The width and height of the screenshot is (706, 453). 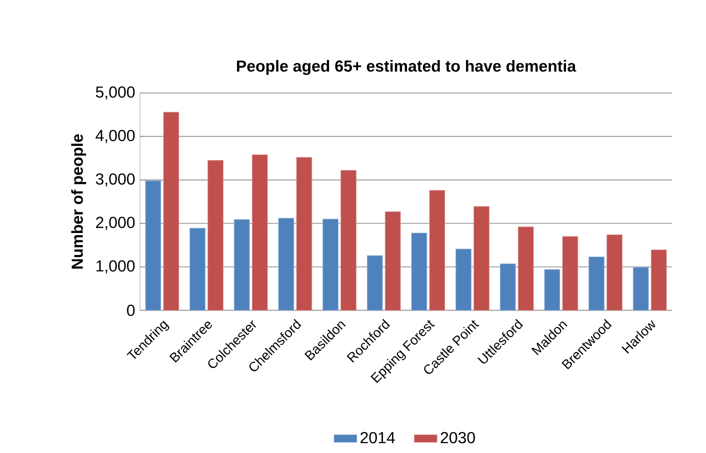 I want to click on legend-label: 2014, so click(x=377, y=438).